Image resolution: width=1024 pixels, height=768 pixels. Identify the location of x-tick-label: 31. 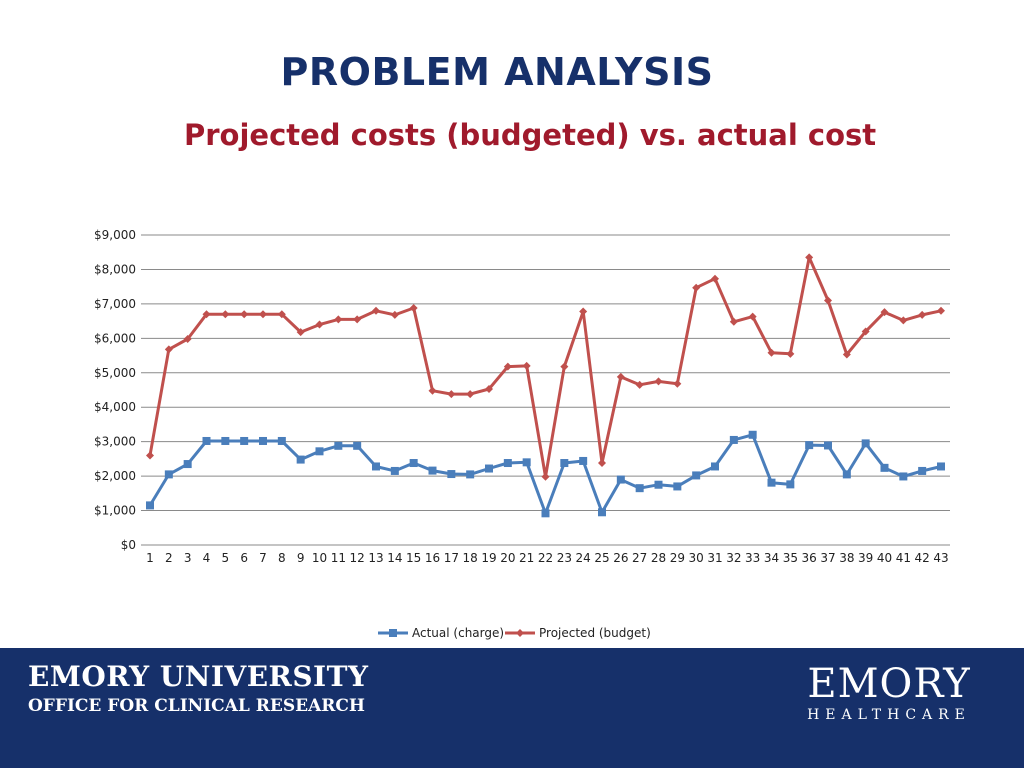
(714, 558).